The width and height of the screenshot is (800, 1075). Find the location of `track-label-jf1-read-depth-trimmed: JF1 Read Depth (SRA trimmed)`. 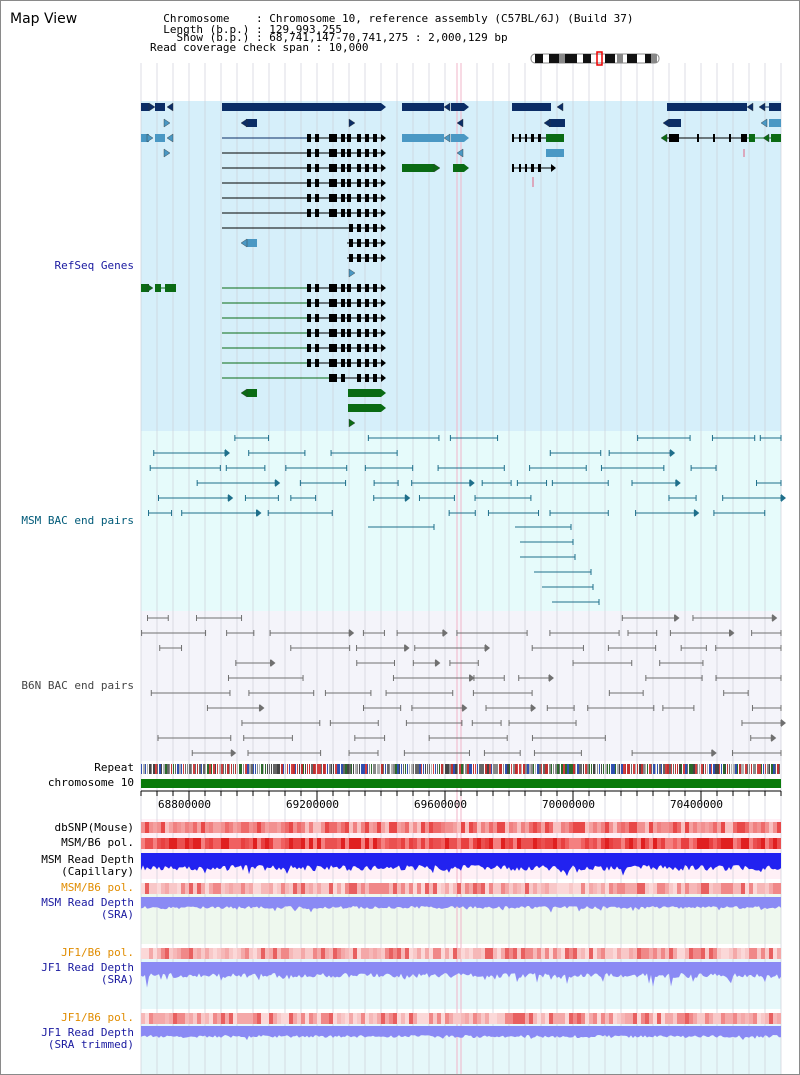

track-label-jf1-read-depth-trimmed: JF1 Read Depth (SRA trimmed) is located at coordinates (87, 1038).